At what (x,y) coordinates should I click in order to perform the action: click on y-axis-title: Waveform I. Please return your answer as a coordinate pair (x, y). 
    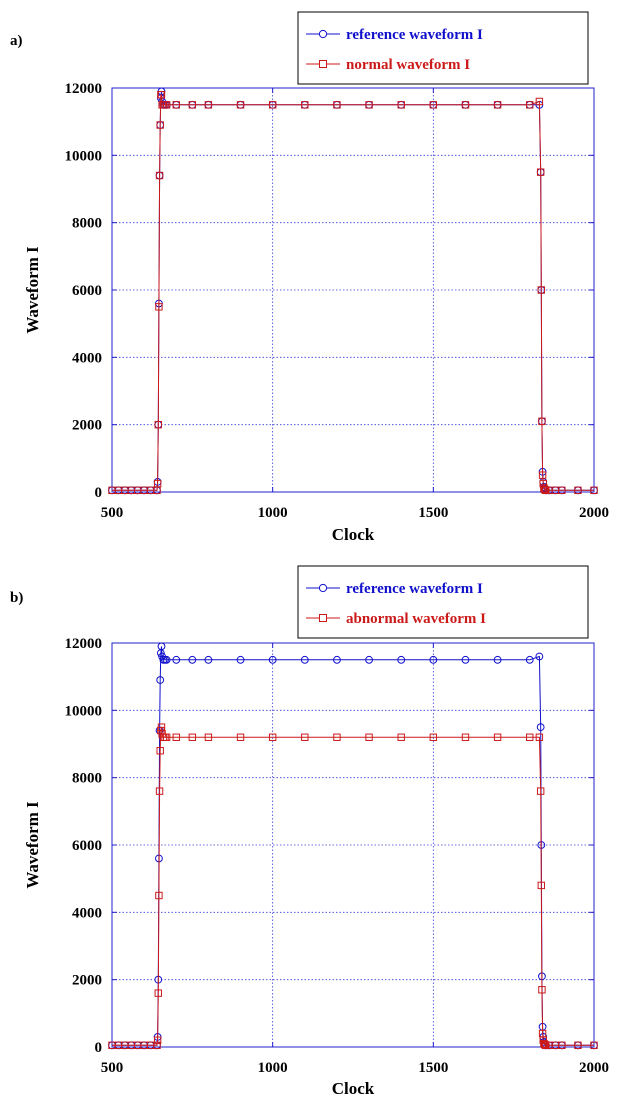
    Looking at the image, I should click on (32, 290).